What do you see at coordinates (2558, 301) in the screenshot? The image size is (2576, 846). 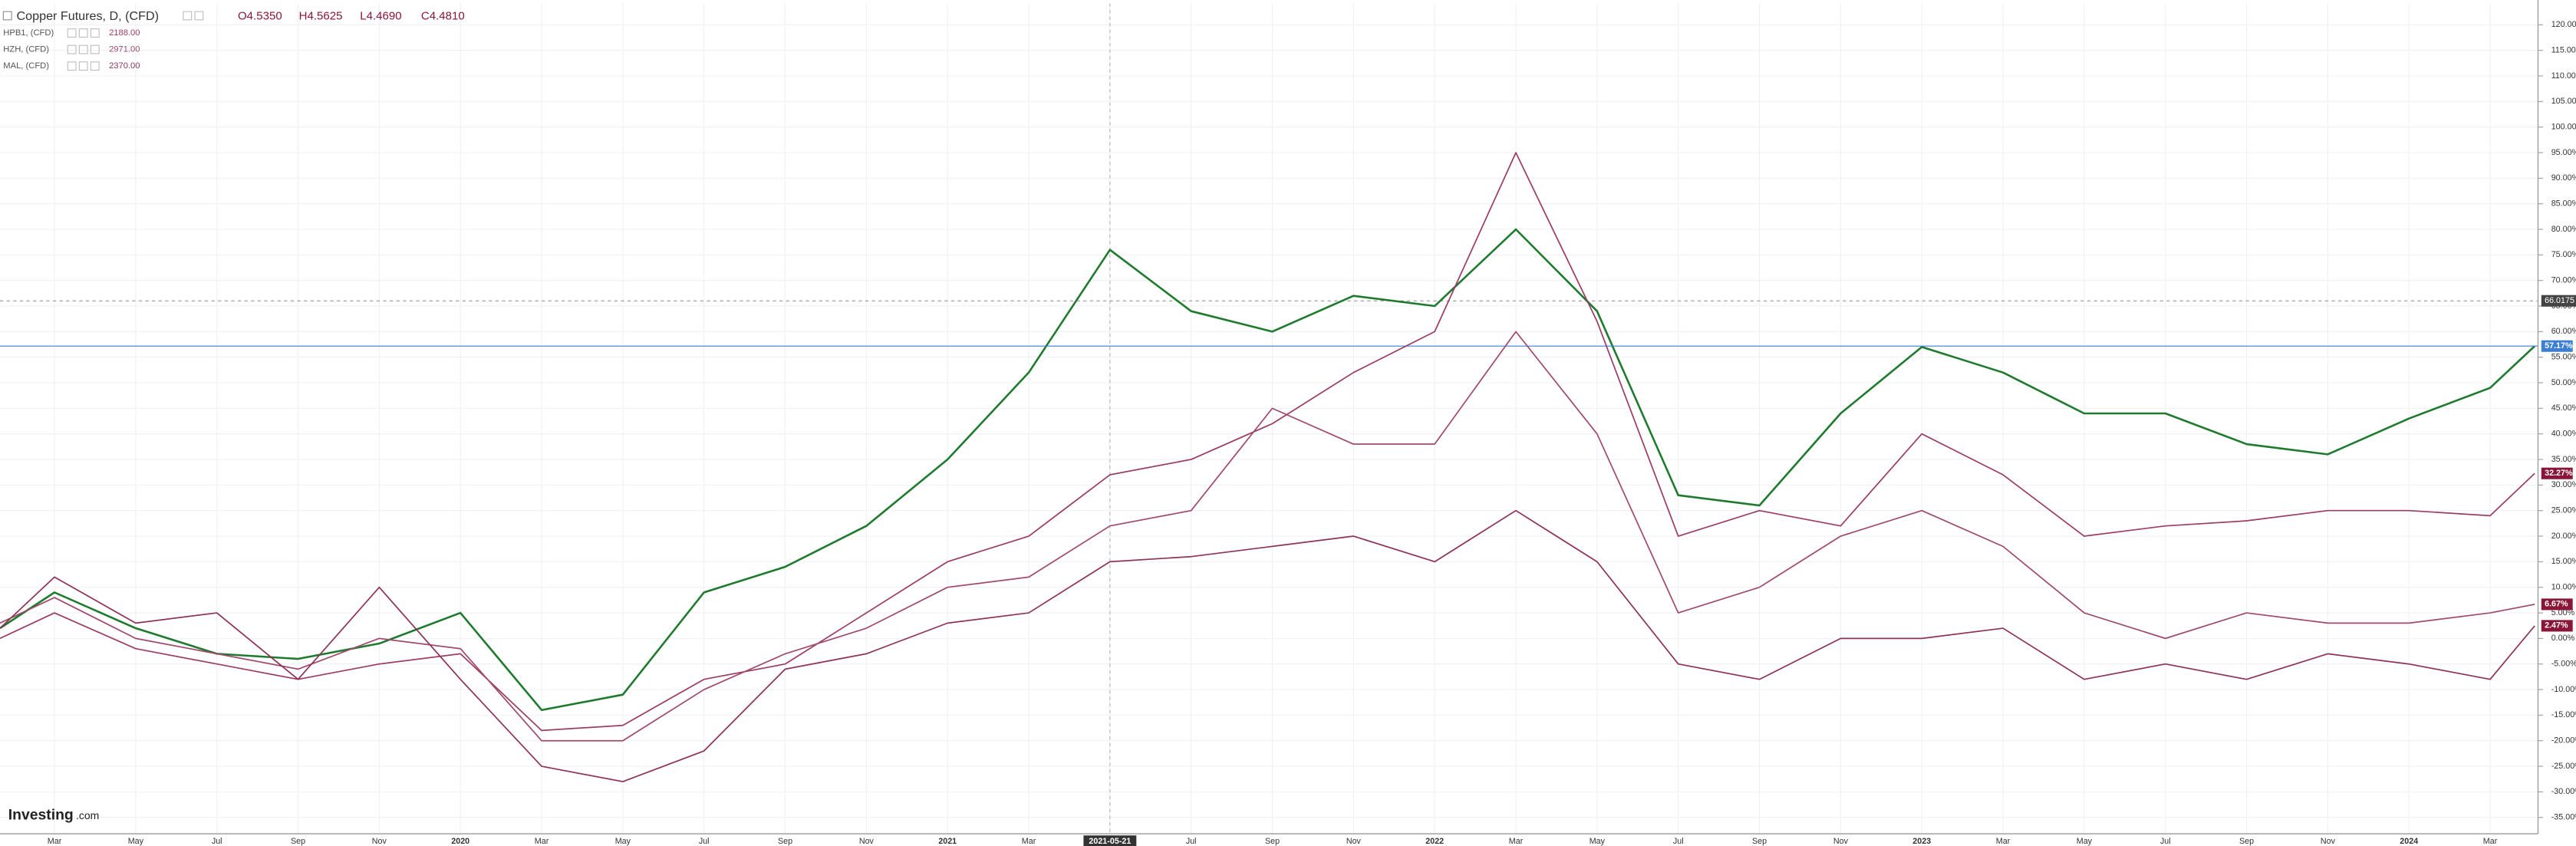 I see `reference-label-bg` at bounding box center [2558, 301].